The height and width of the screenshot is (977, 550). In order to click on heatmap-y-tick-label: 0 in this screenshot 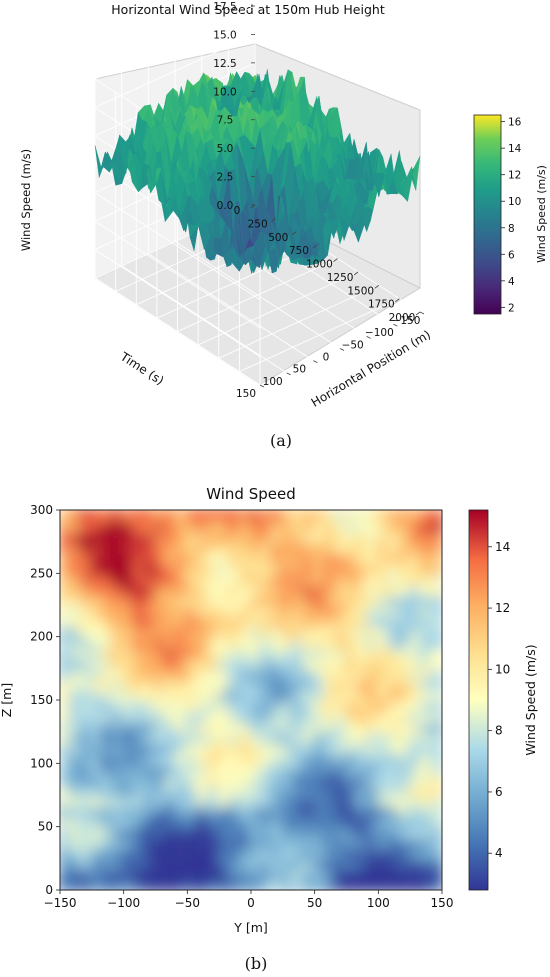, I will do `click(49, 890)`.